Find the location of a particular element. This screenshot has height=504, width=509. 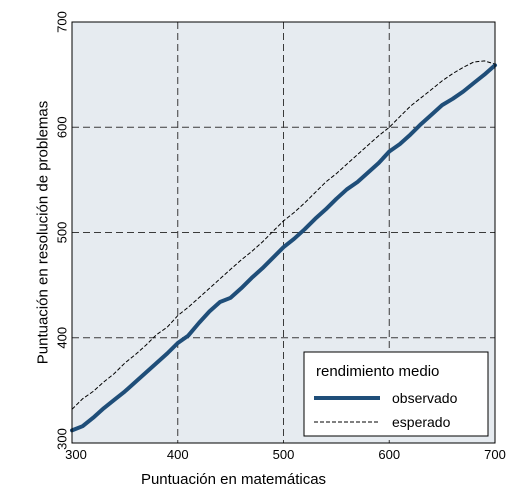

y-tick-label-700: 700 is located at coordinates (62, 22).